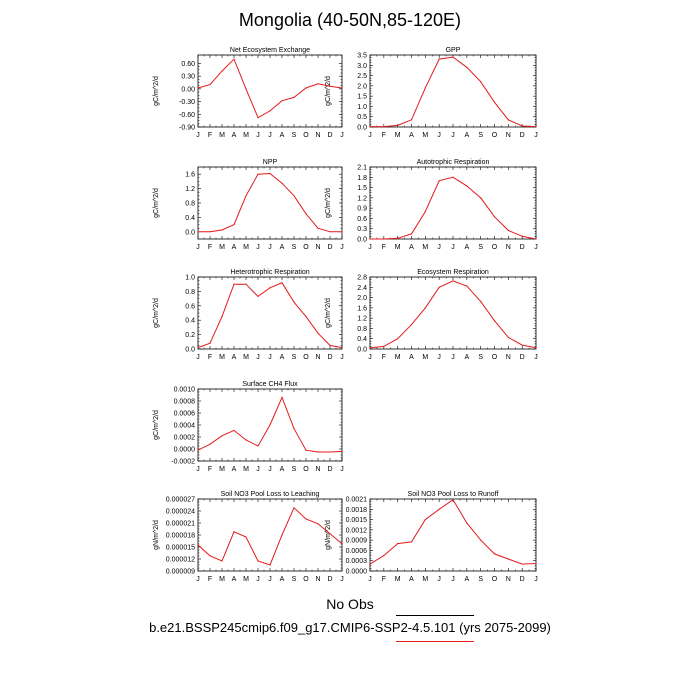 Image resolution: width=700 pixels, height=700 pixels. Describe the element at coordinates (357, 500) in the screenshot. I see `y-tick-label: 0.0021` at that location.